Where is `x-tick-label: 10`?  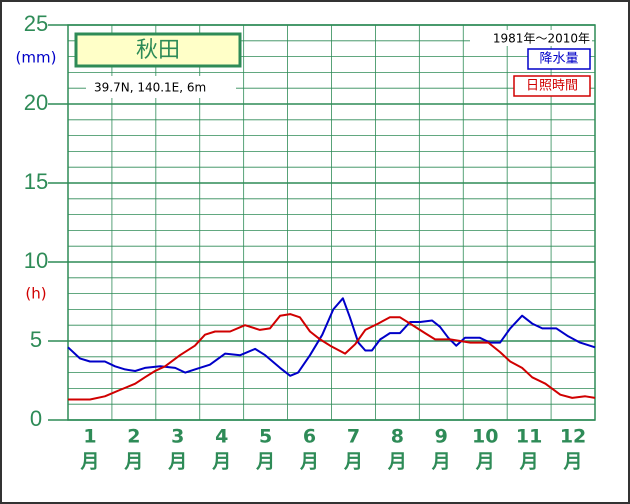
x-tick-label: 10 is located at coordinates (485, 437).